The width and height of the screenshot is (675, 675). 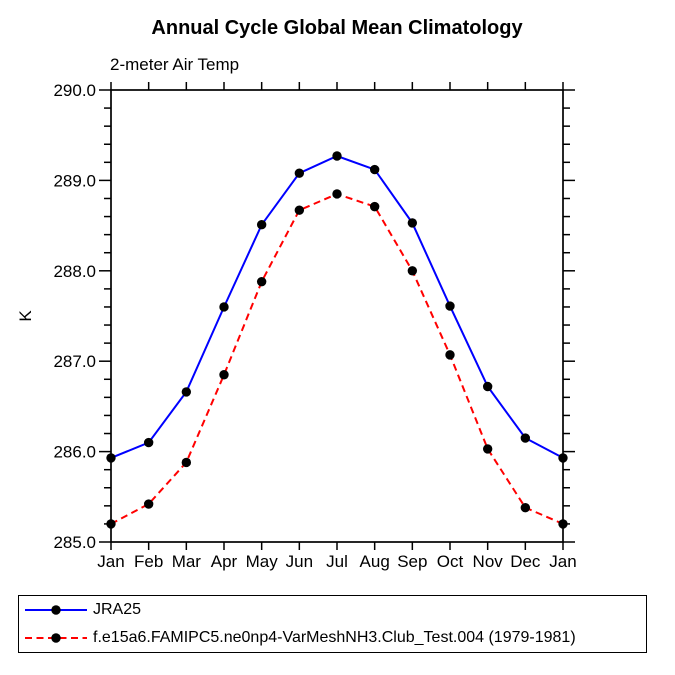 I want to click on x-tick-label: Nov, so click(x=488, y=561).